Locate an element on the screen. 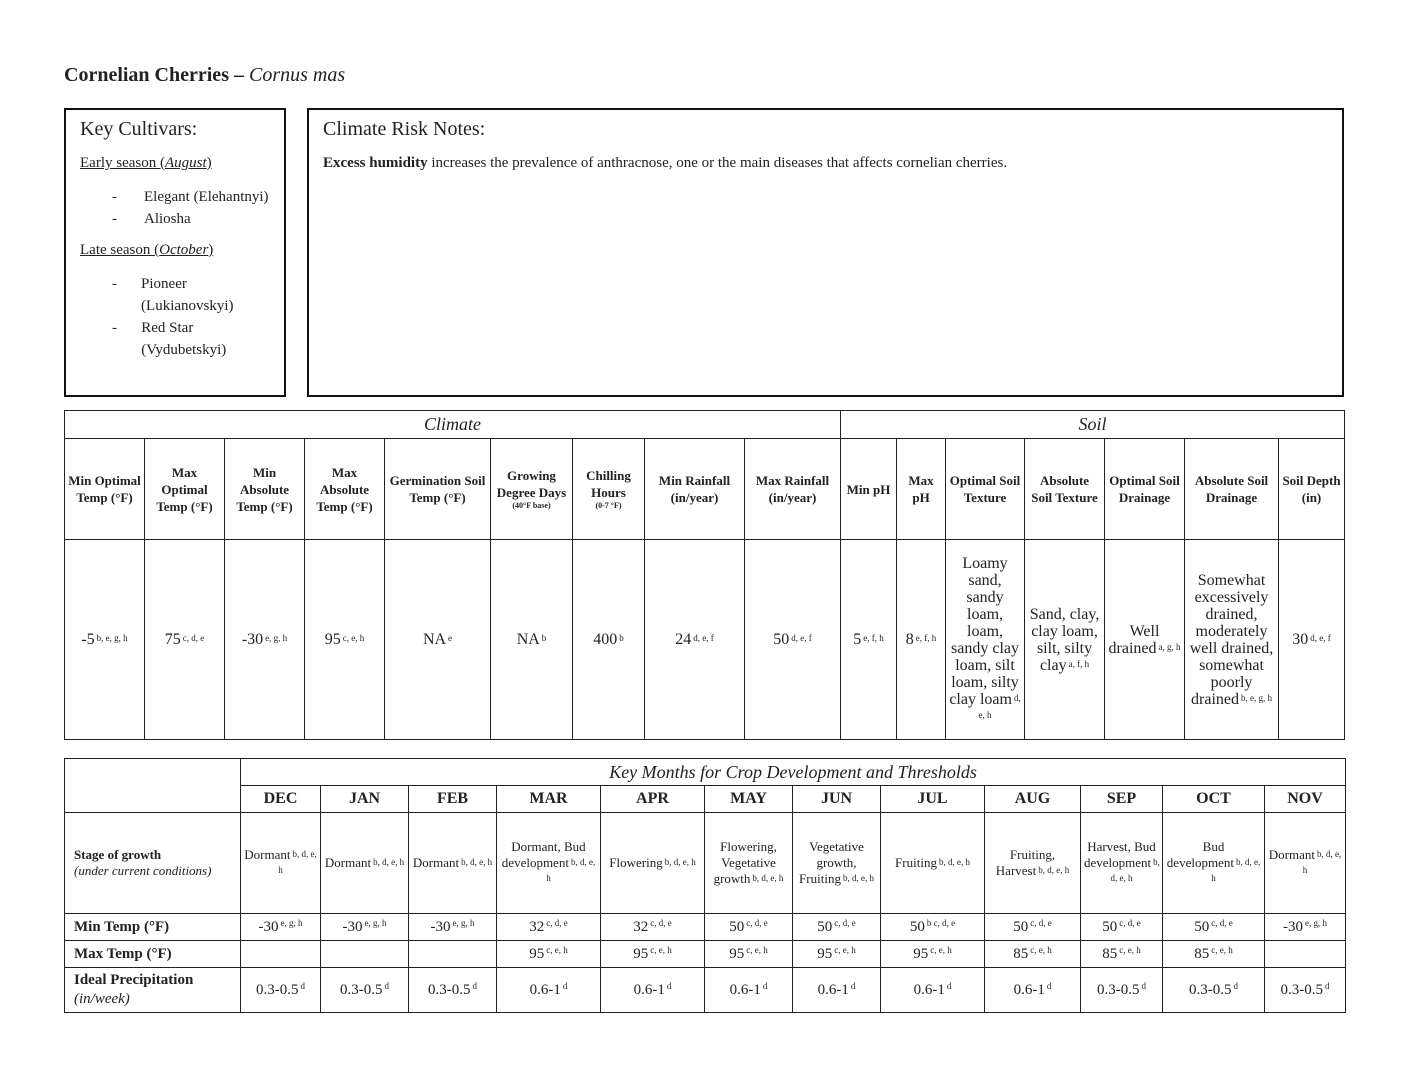 The image size is (1408, 1088). season-label: Early season (August) is located at coordinates (175, 163).